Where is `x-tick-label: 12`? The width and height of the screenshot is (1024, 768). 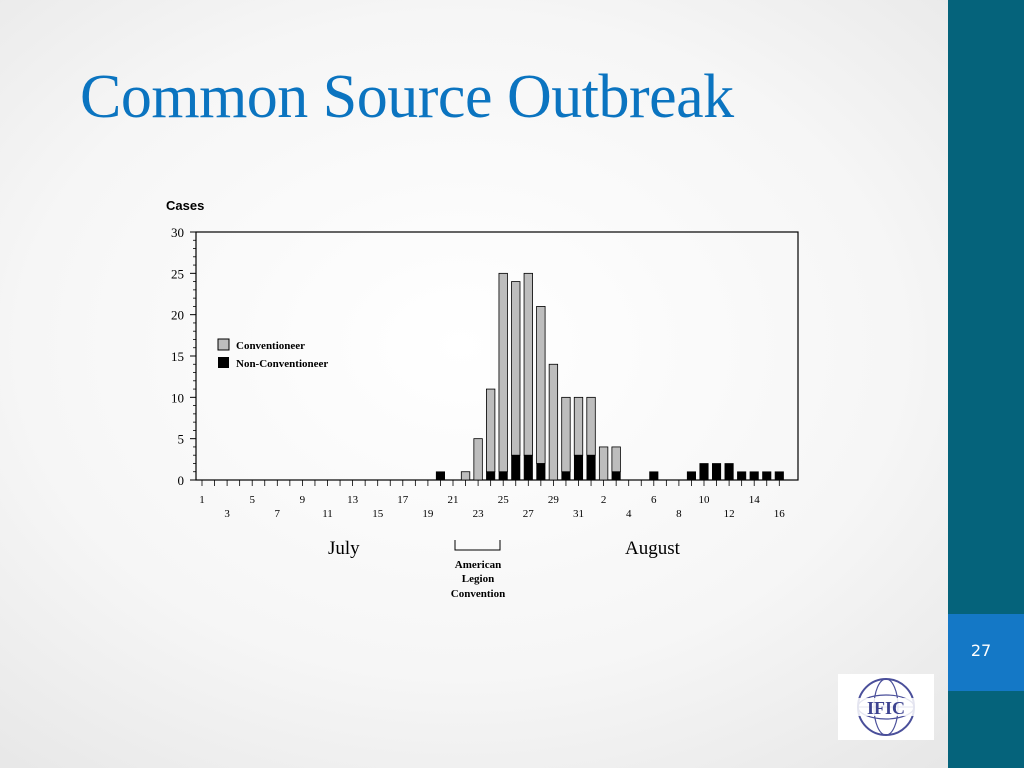
x-tick-label: 12 is located at coordinates (729, 514).